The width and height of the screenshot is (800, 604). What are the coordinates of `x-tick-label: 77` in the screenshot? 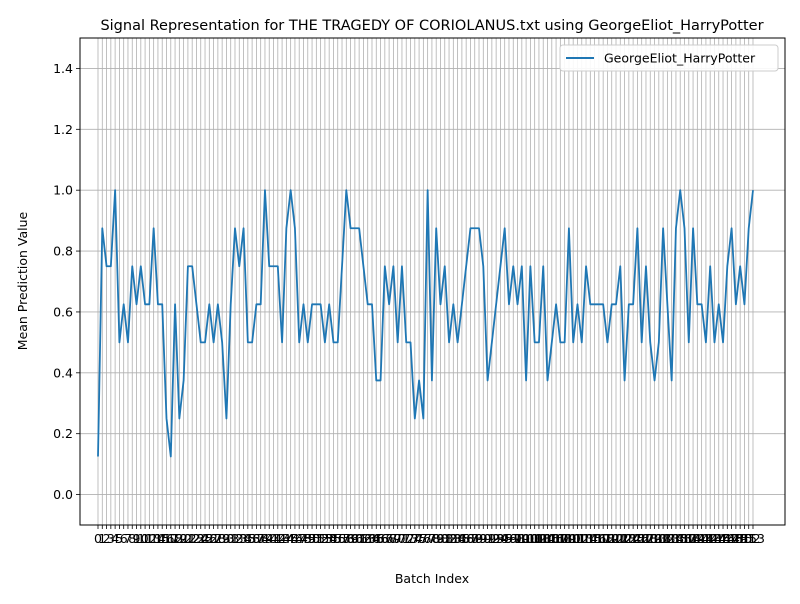 It's located at (428, 538).